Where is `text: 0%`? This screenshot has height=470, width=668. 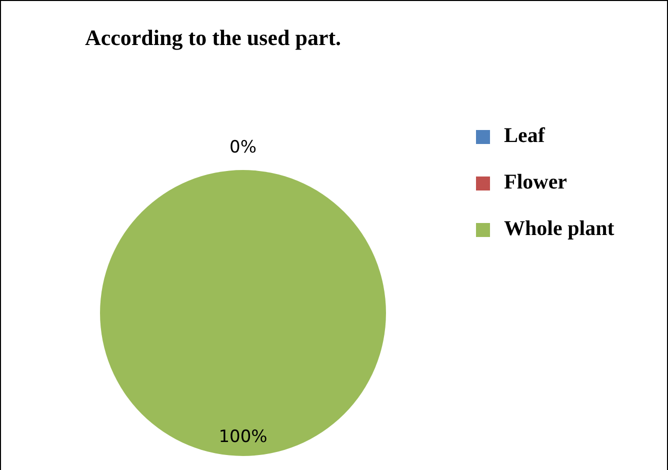
text: 0% is located at coordinates (243, 148).